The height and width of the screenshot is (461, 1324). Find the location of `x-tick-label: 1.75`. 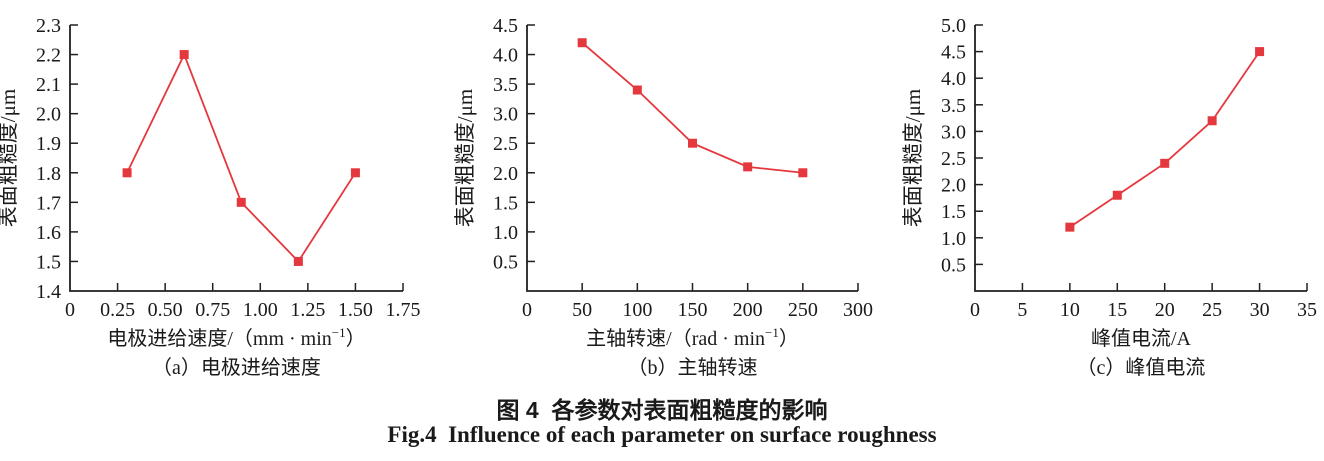

x-tick-label: 1.75 is located at coordinates (403, 310).